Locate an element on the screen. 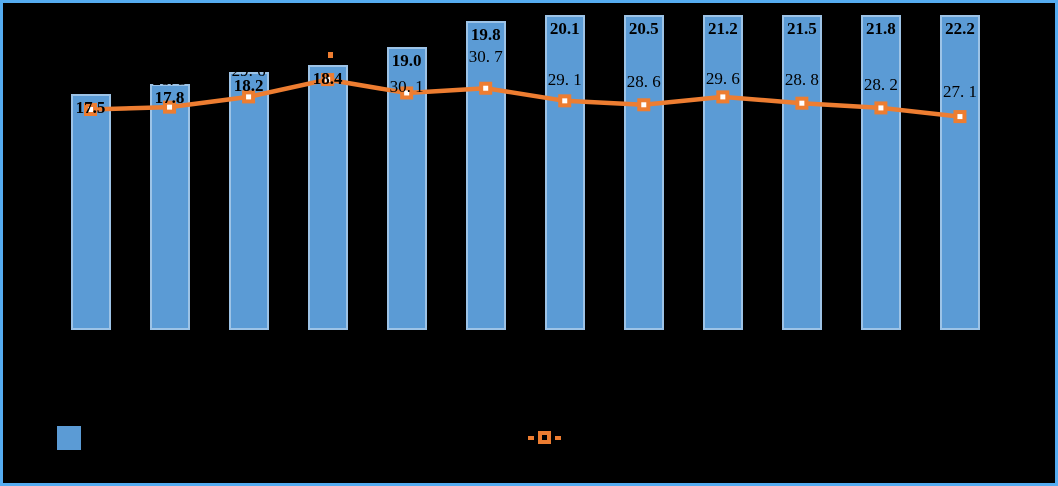 The image size is (1058, 486). bar-value-label: 19.8 is located at coordinates (485, 35).